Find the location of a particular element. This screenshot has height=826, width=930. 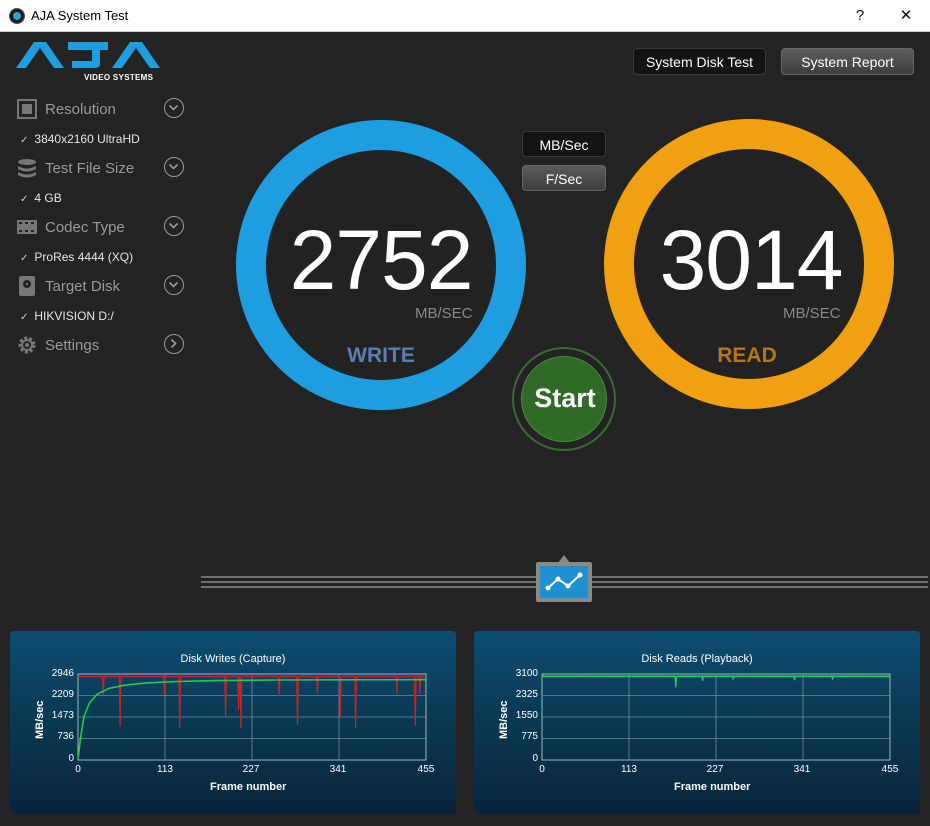

system-disk-test-button: System Disk Test is located at coordinates (699, 61).